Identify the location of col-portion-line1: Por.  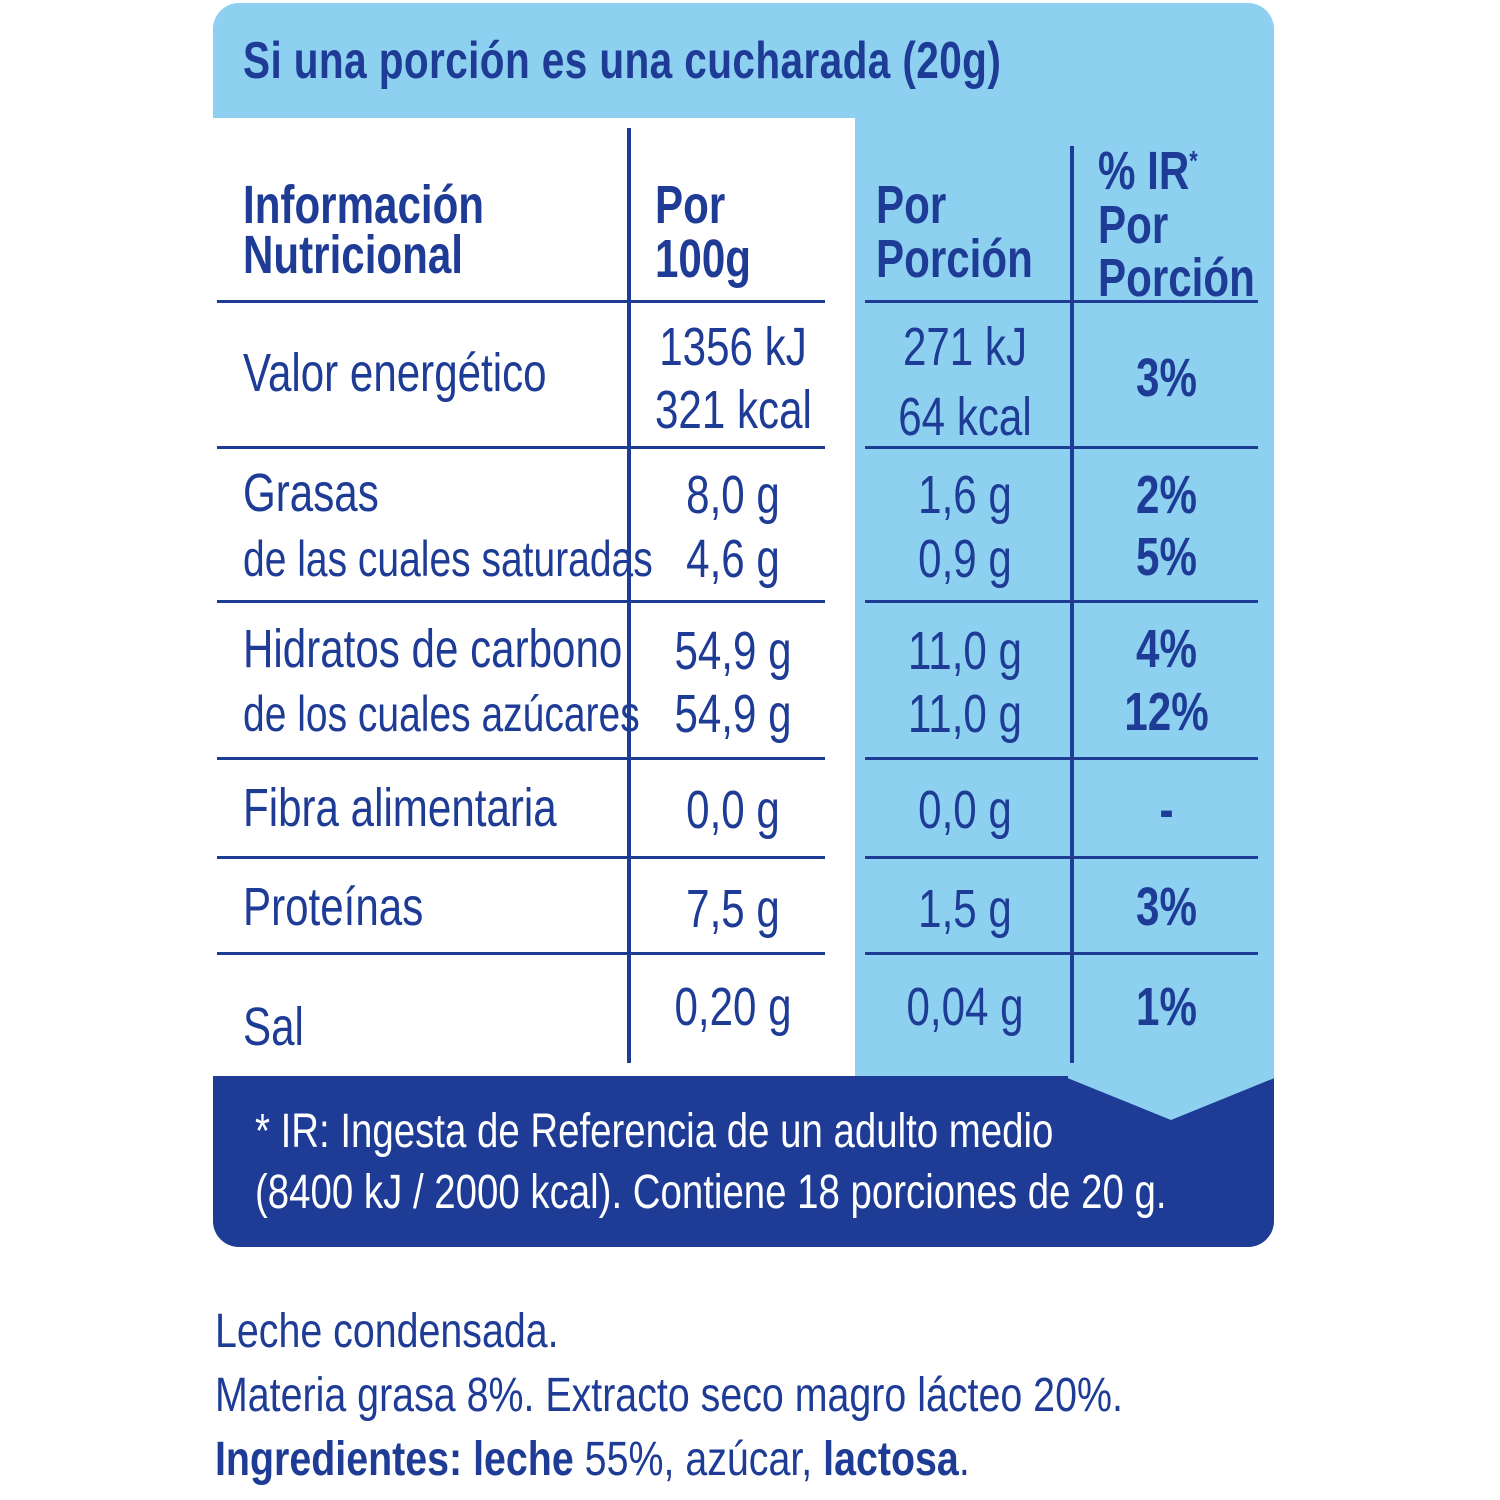
(911, 205).